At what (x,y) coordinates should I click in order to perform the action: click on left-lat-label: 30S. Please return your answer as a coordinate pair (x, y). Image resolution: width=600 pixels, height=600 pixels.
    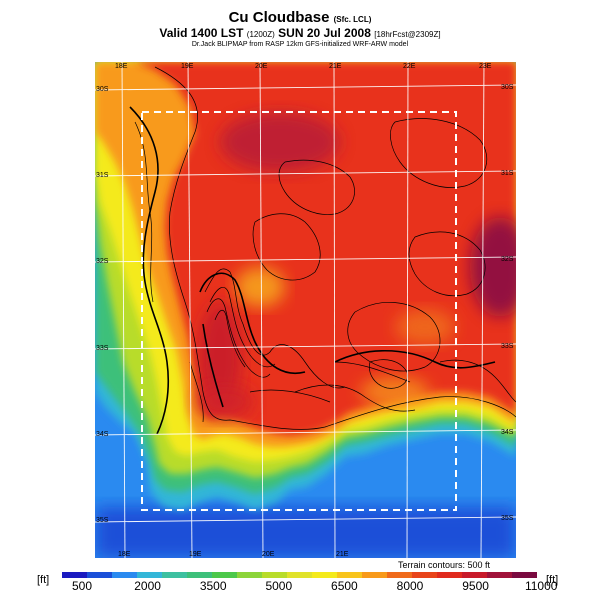
    Looking at the image, I should click on (102, 89).